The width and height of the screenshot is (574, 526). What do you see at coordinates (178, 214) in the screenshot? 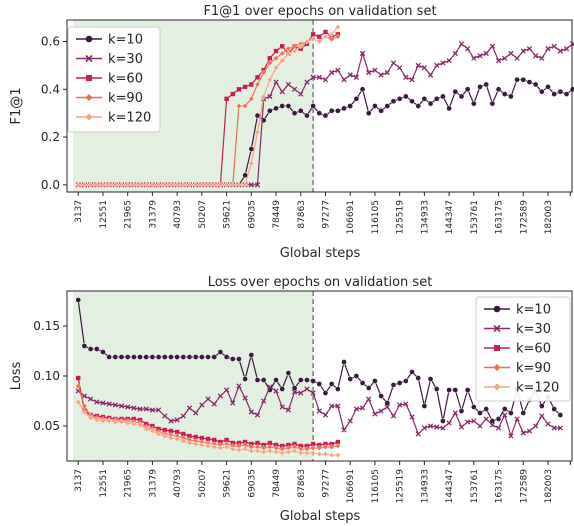
I see `x-tick-label: 40793` at bounding box center [178, 214].